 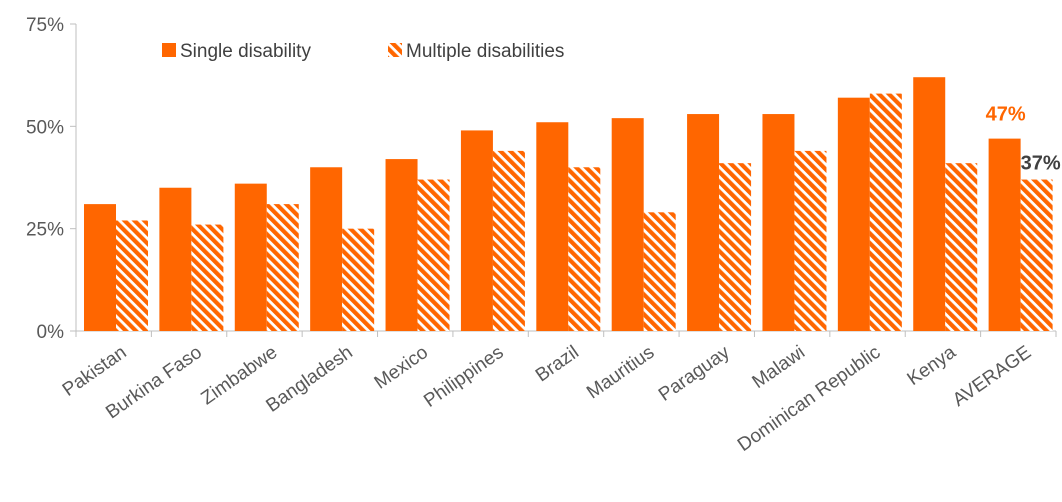 What do you see at coordinates (245, 51) in the screenshot?
I see `legend-label-single: Single disability` at bounding box center [245, 51].